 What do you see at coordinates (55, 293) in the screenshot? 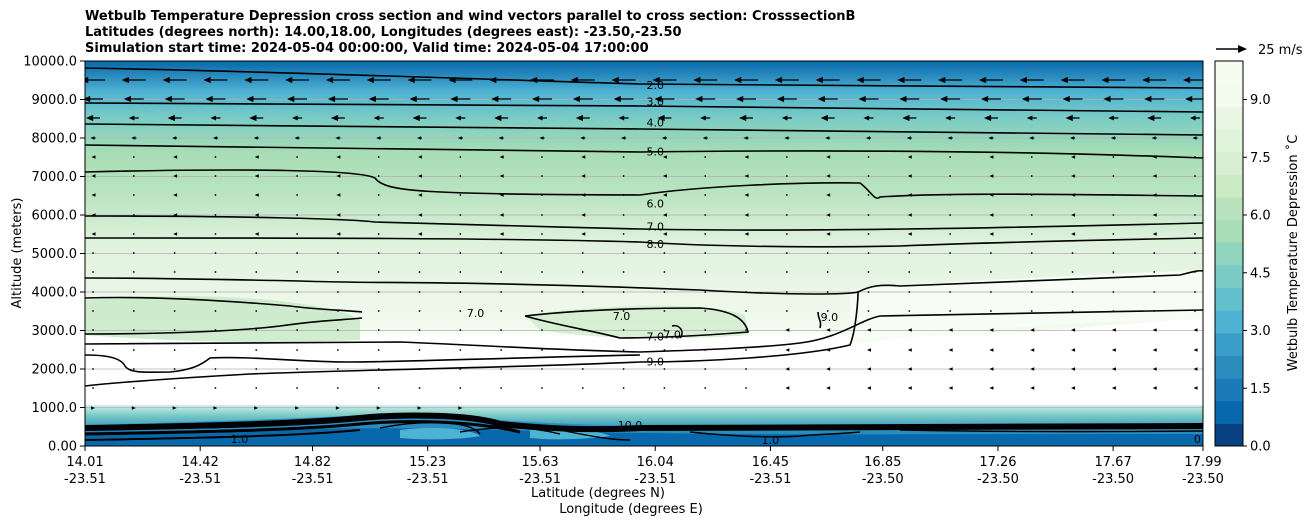
I see `y-tick-label: 4000.0` at bounding box center [55, 293].